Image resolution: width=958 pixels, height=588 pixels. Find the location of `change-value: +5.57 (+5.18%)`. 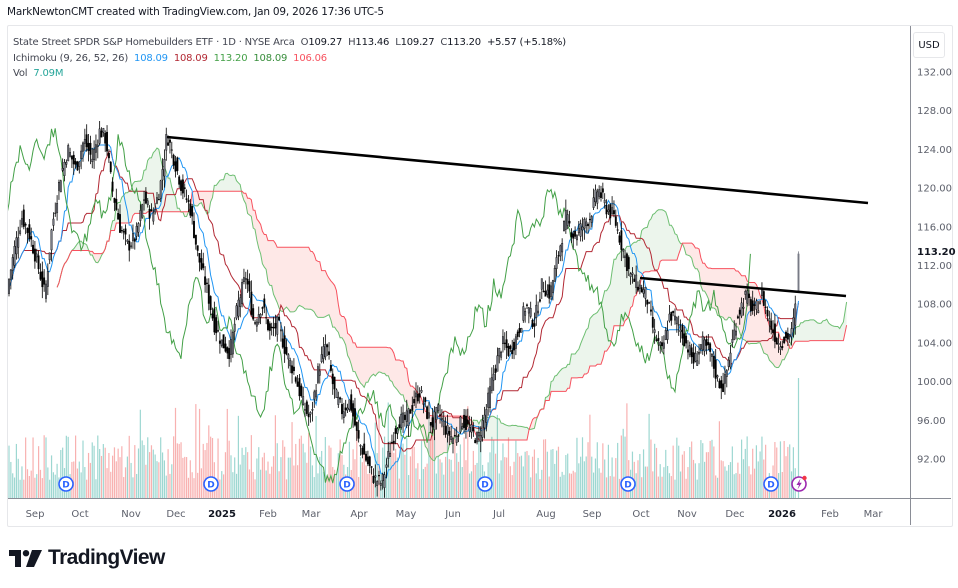

change-value: +5.57 (+5.18%) is located at coordinates (526, 42).